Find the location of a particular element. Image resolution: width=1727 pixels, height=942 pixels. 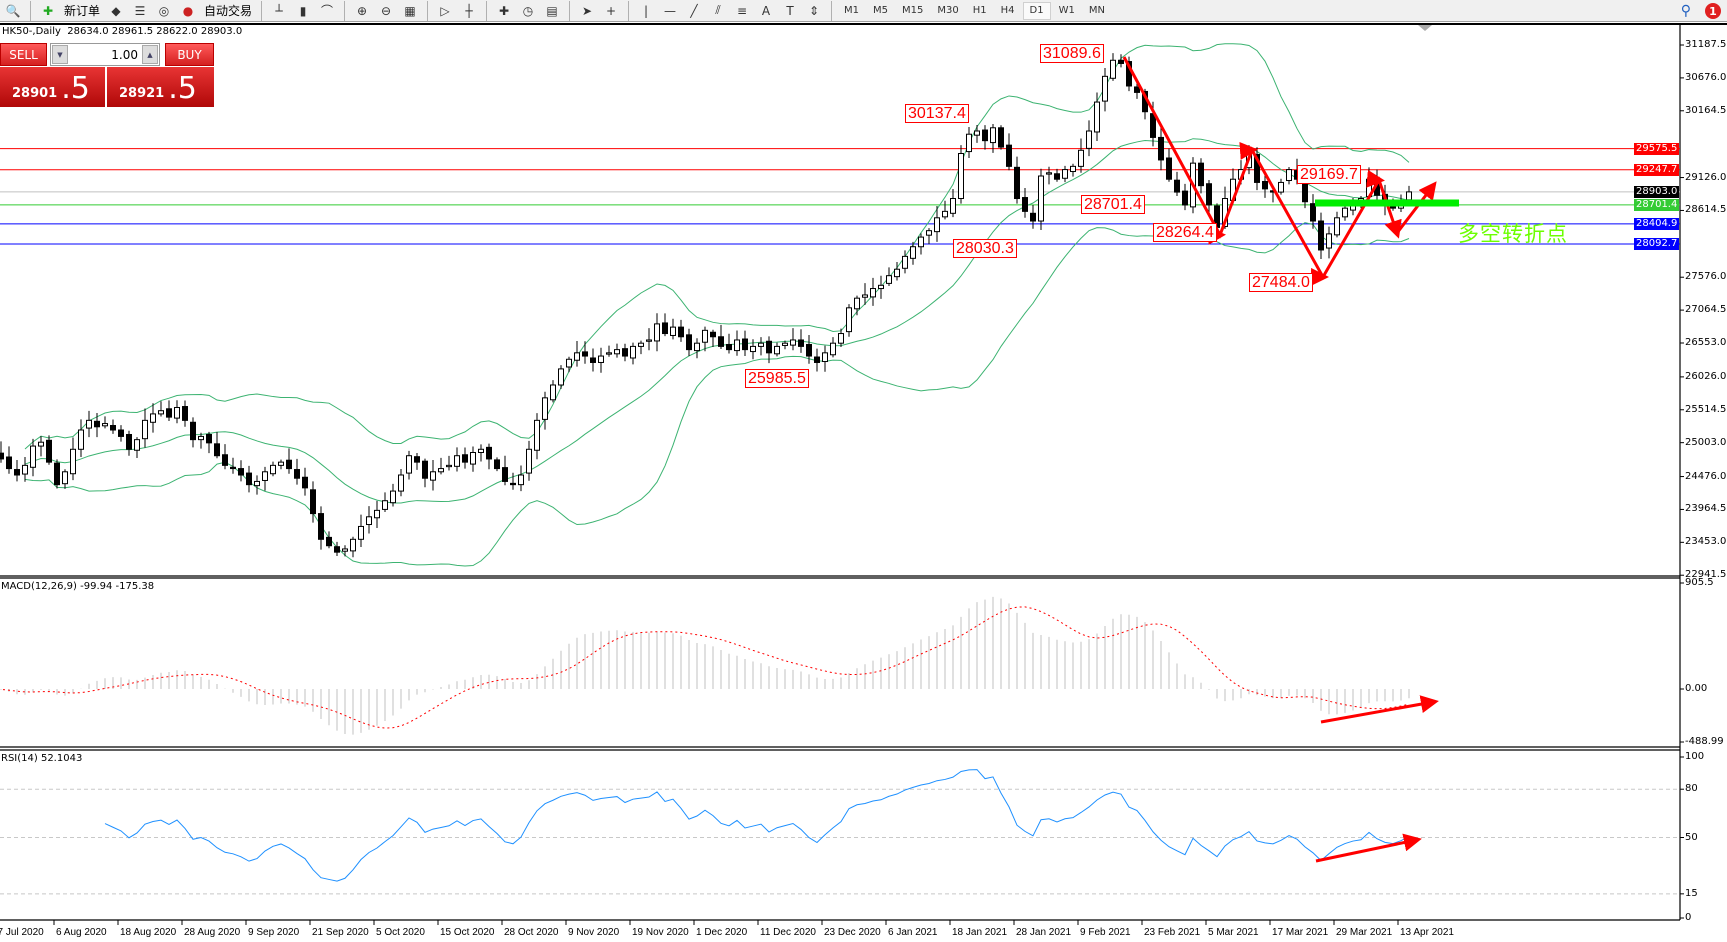

up-arrow is located at coordinates (1416, 207).